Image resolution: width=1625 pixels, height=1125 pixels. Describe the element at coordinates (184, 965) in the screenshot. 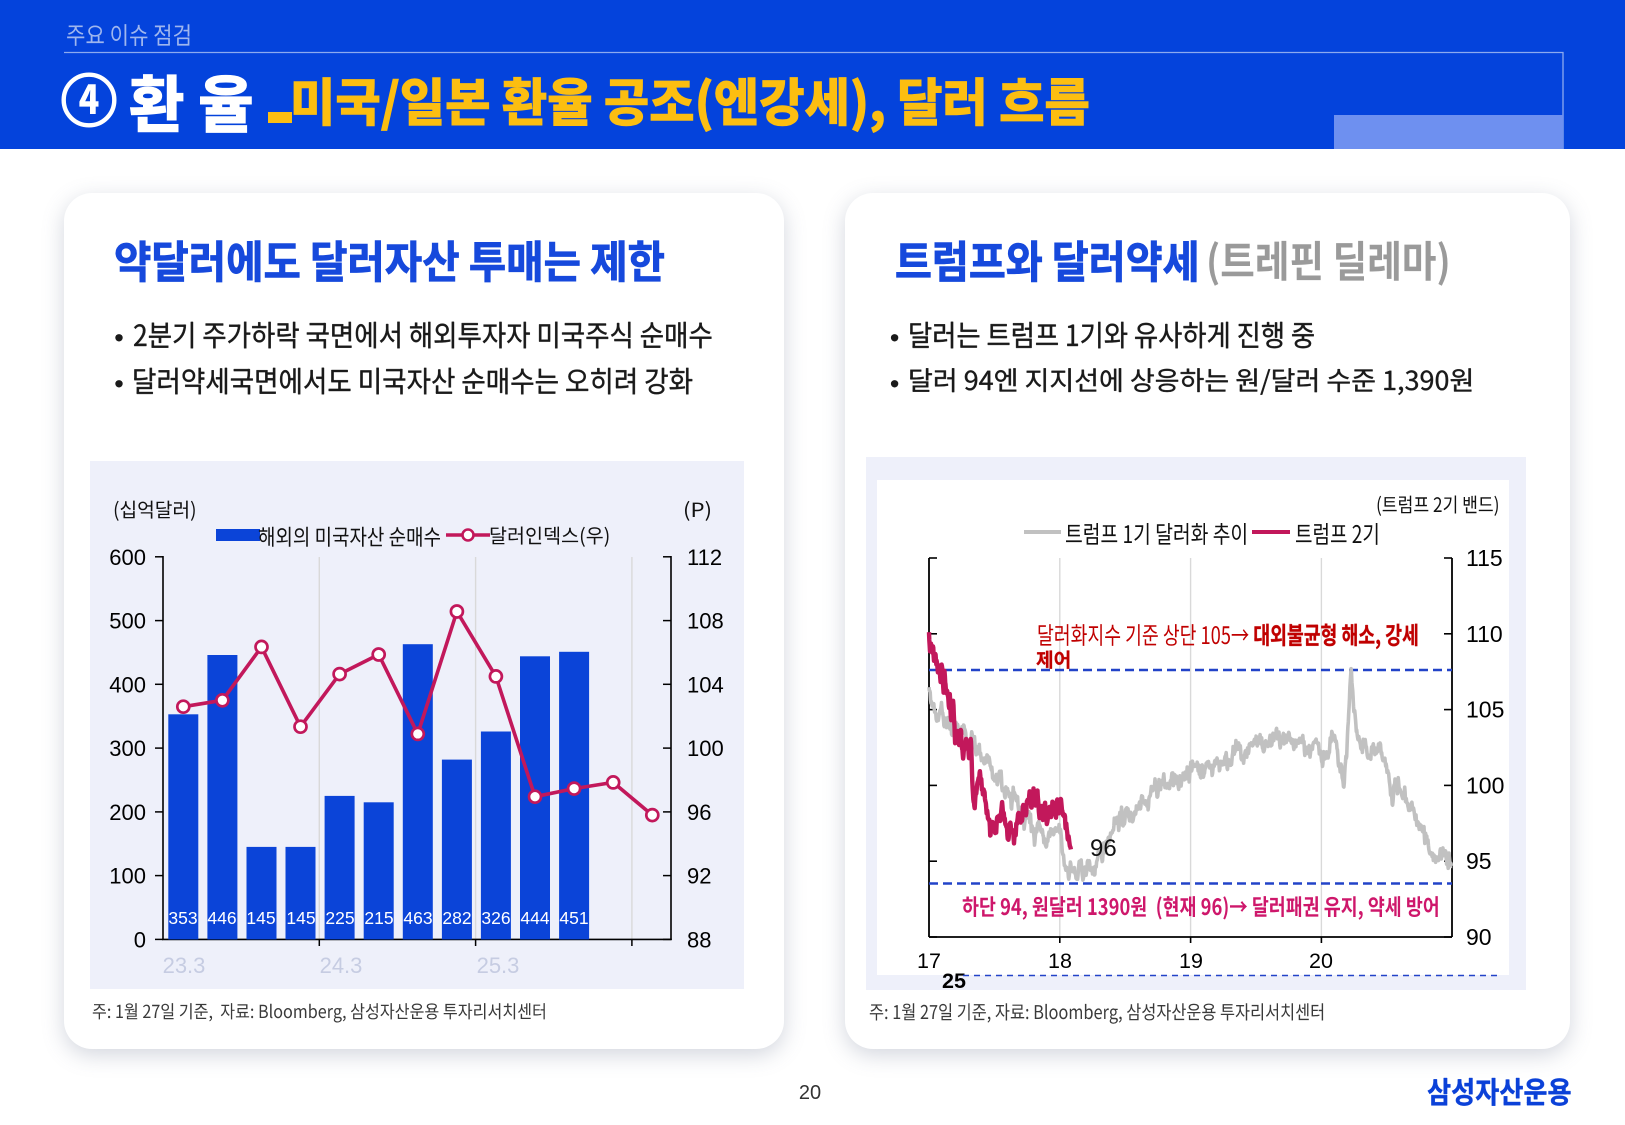

I see `svg-text: 23.3` at that location.